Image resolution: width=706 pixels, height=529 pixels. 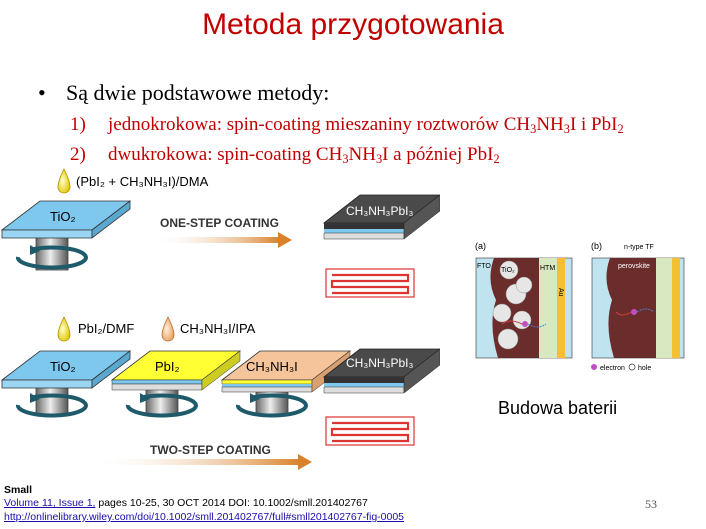 I want to click on two-step-label: TWO-STEP COATING, so click(x=210, y=450).